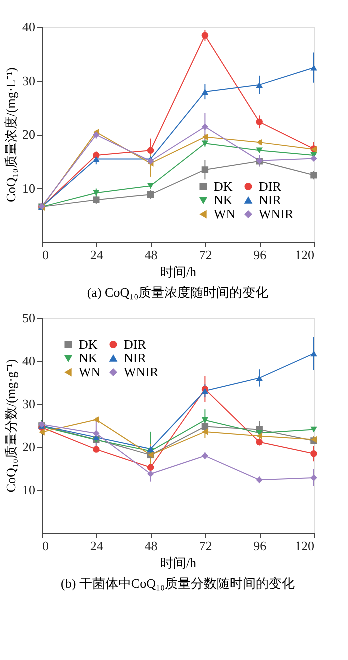 The width and height of the screenshot is (348, 660). Describe the element at coordinates (11, 426) in the screenshot. I see `y-axis-title: CoQ₁₀质量分数/(mg·g⁻¹)` at that location.